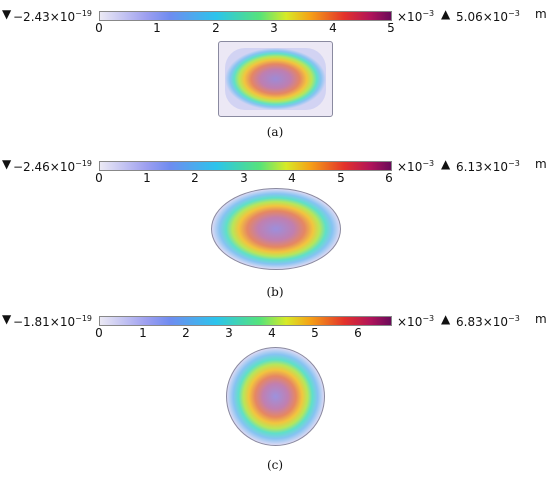  I want to click on caption-a: (a), so click(275, 132).